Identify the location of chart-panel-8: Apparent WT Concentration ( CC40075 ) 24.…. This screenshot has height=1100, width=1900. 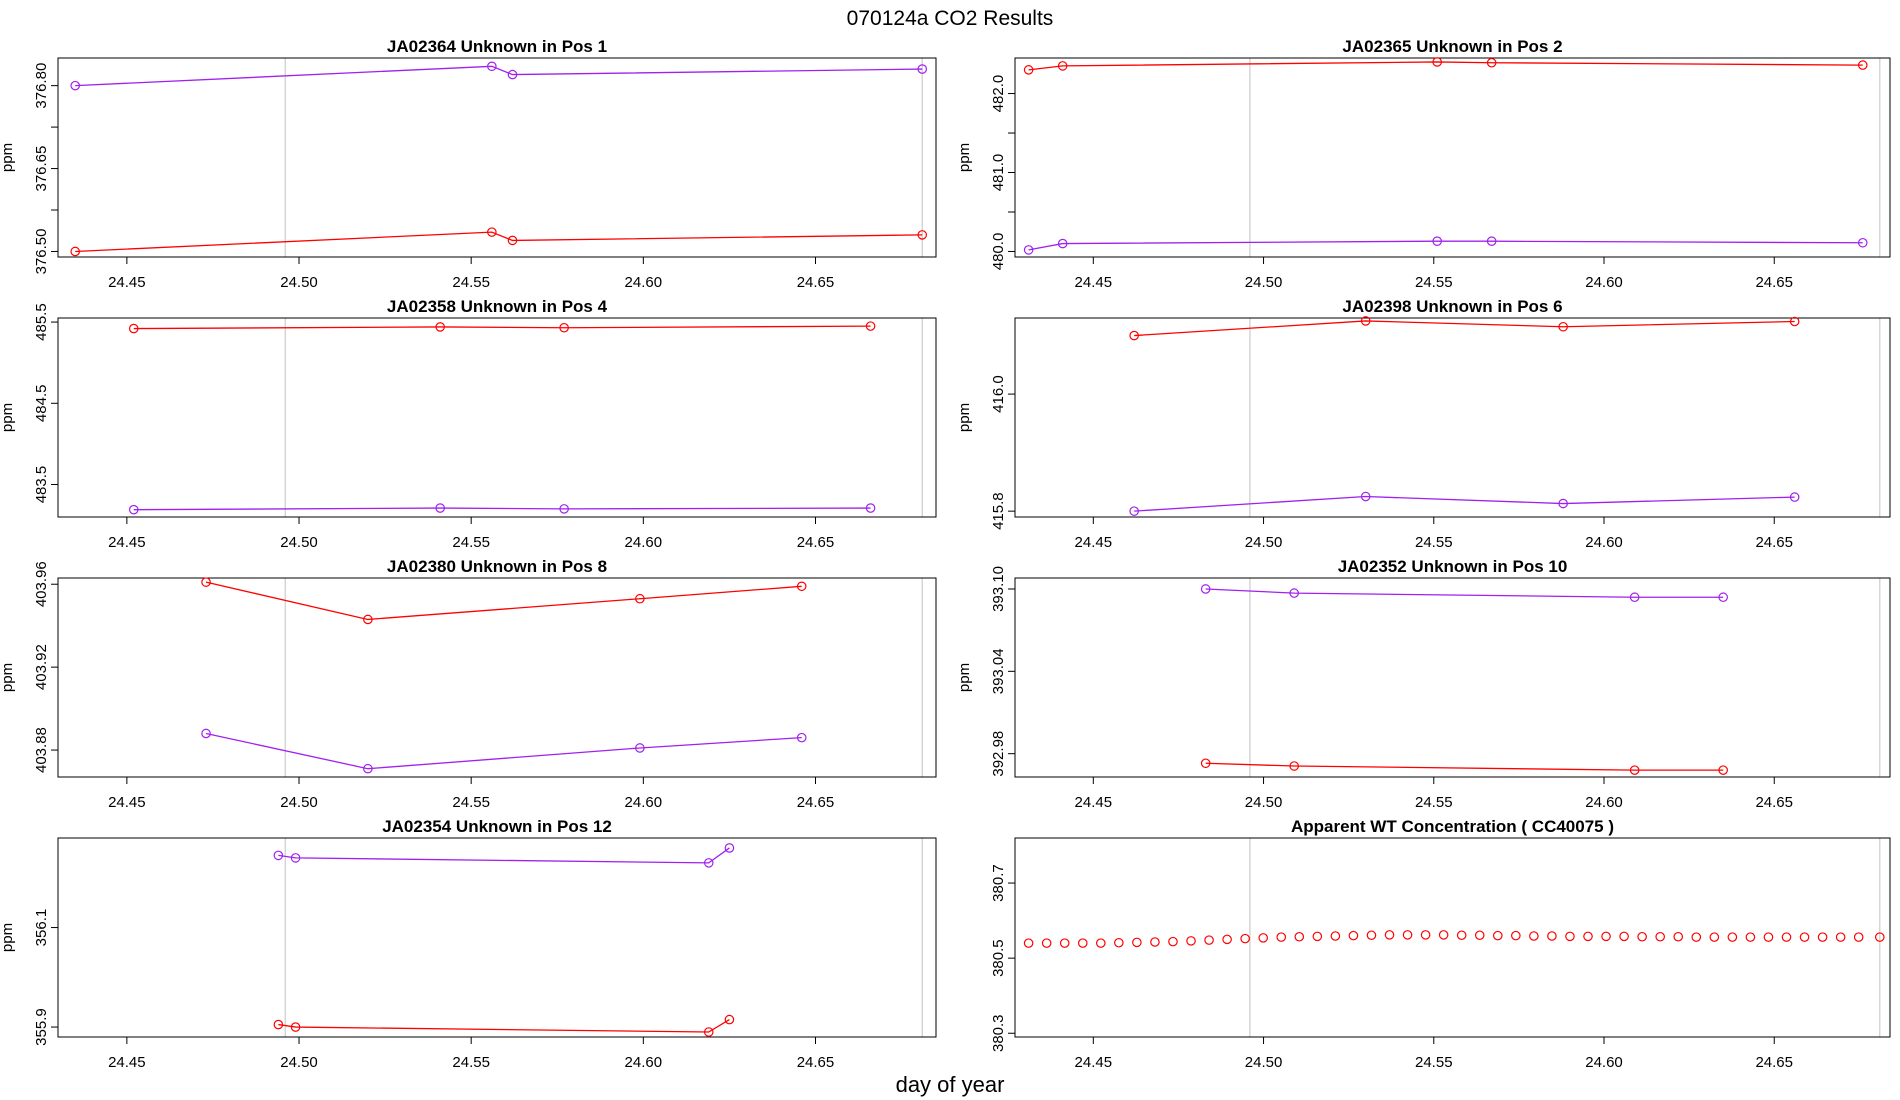
(1440, 944).